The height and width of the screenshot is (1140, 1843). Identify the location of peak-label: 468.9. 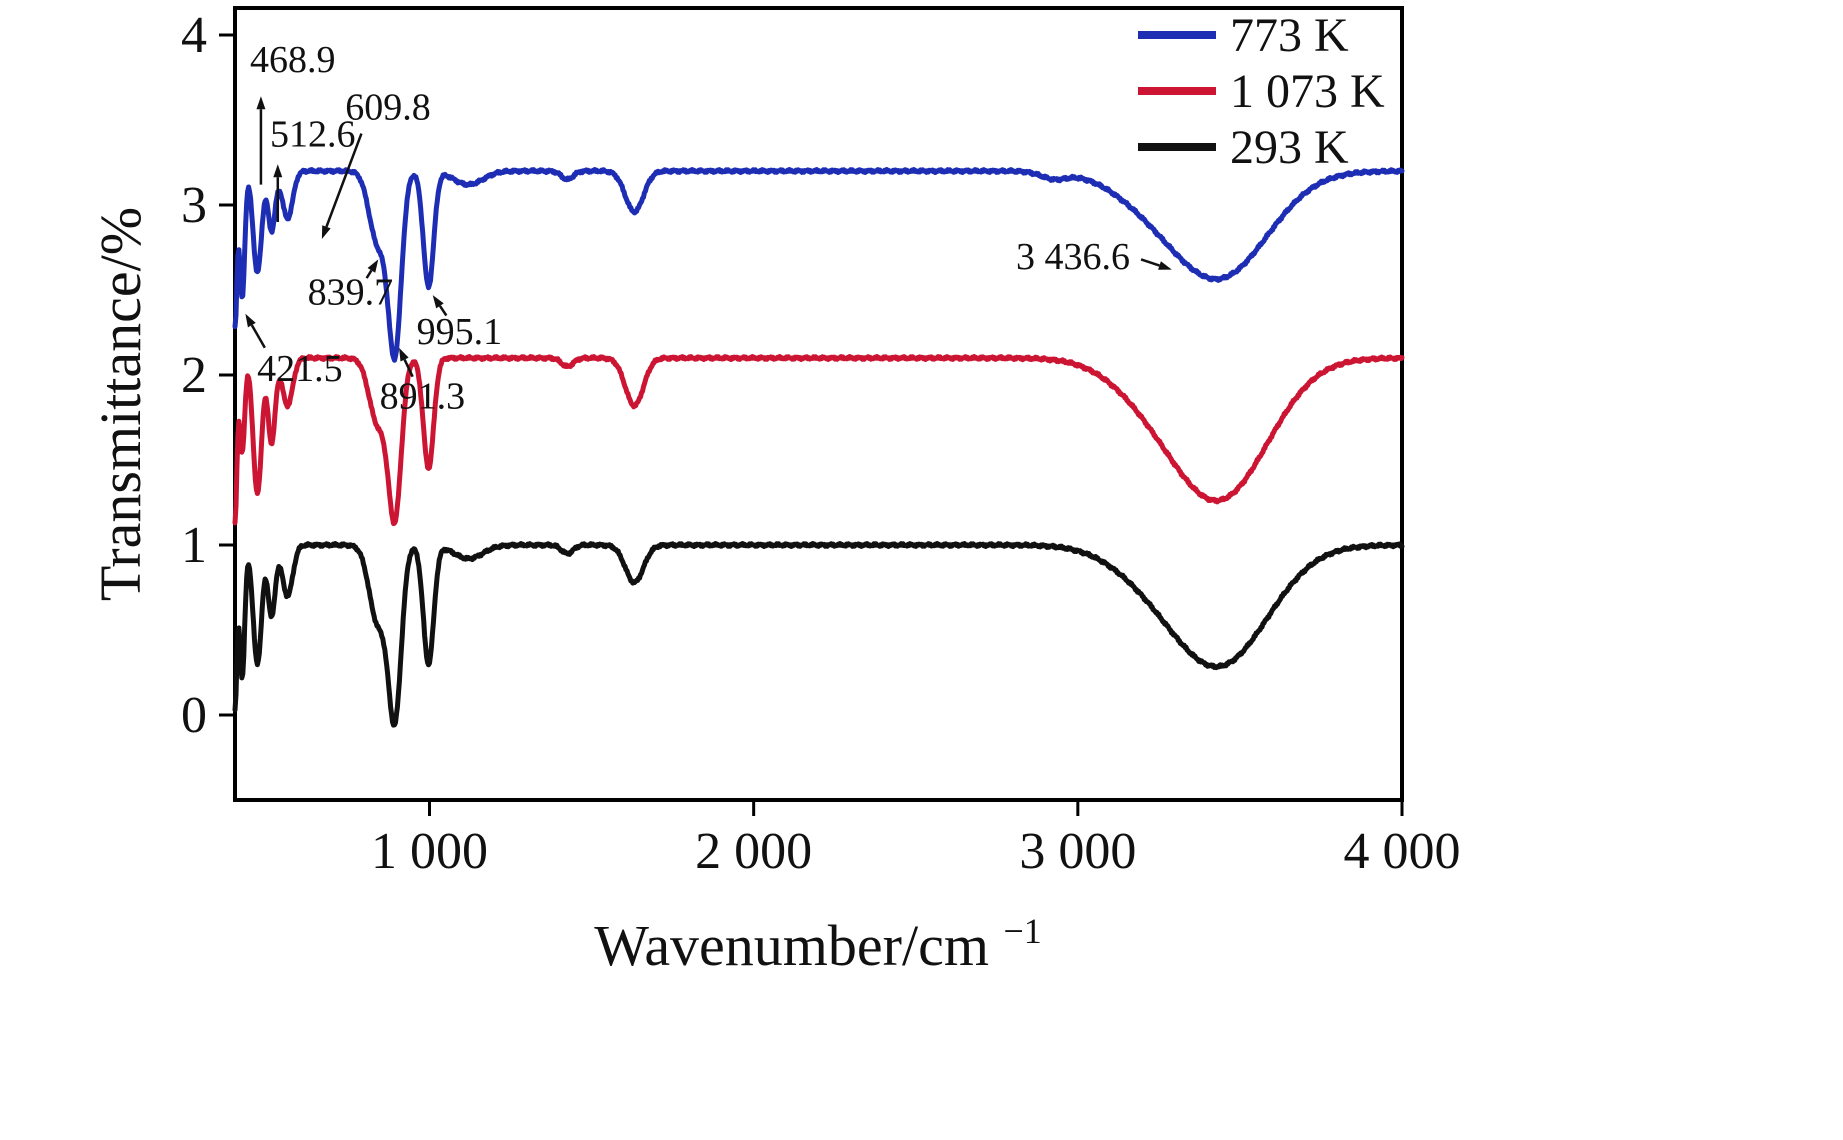
(293, 60).